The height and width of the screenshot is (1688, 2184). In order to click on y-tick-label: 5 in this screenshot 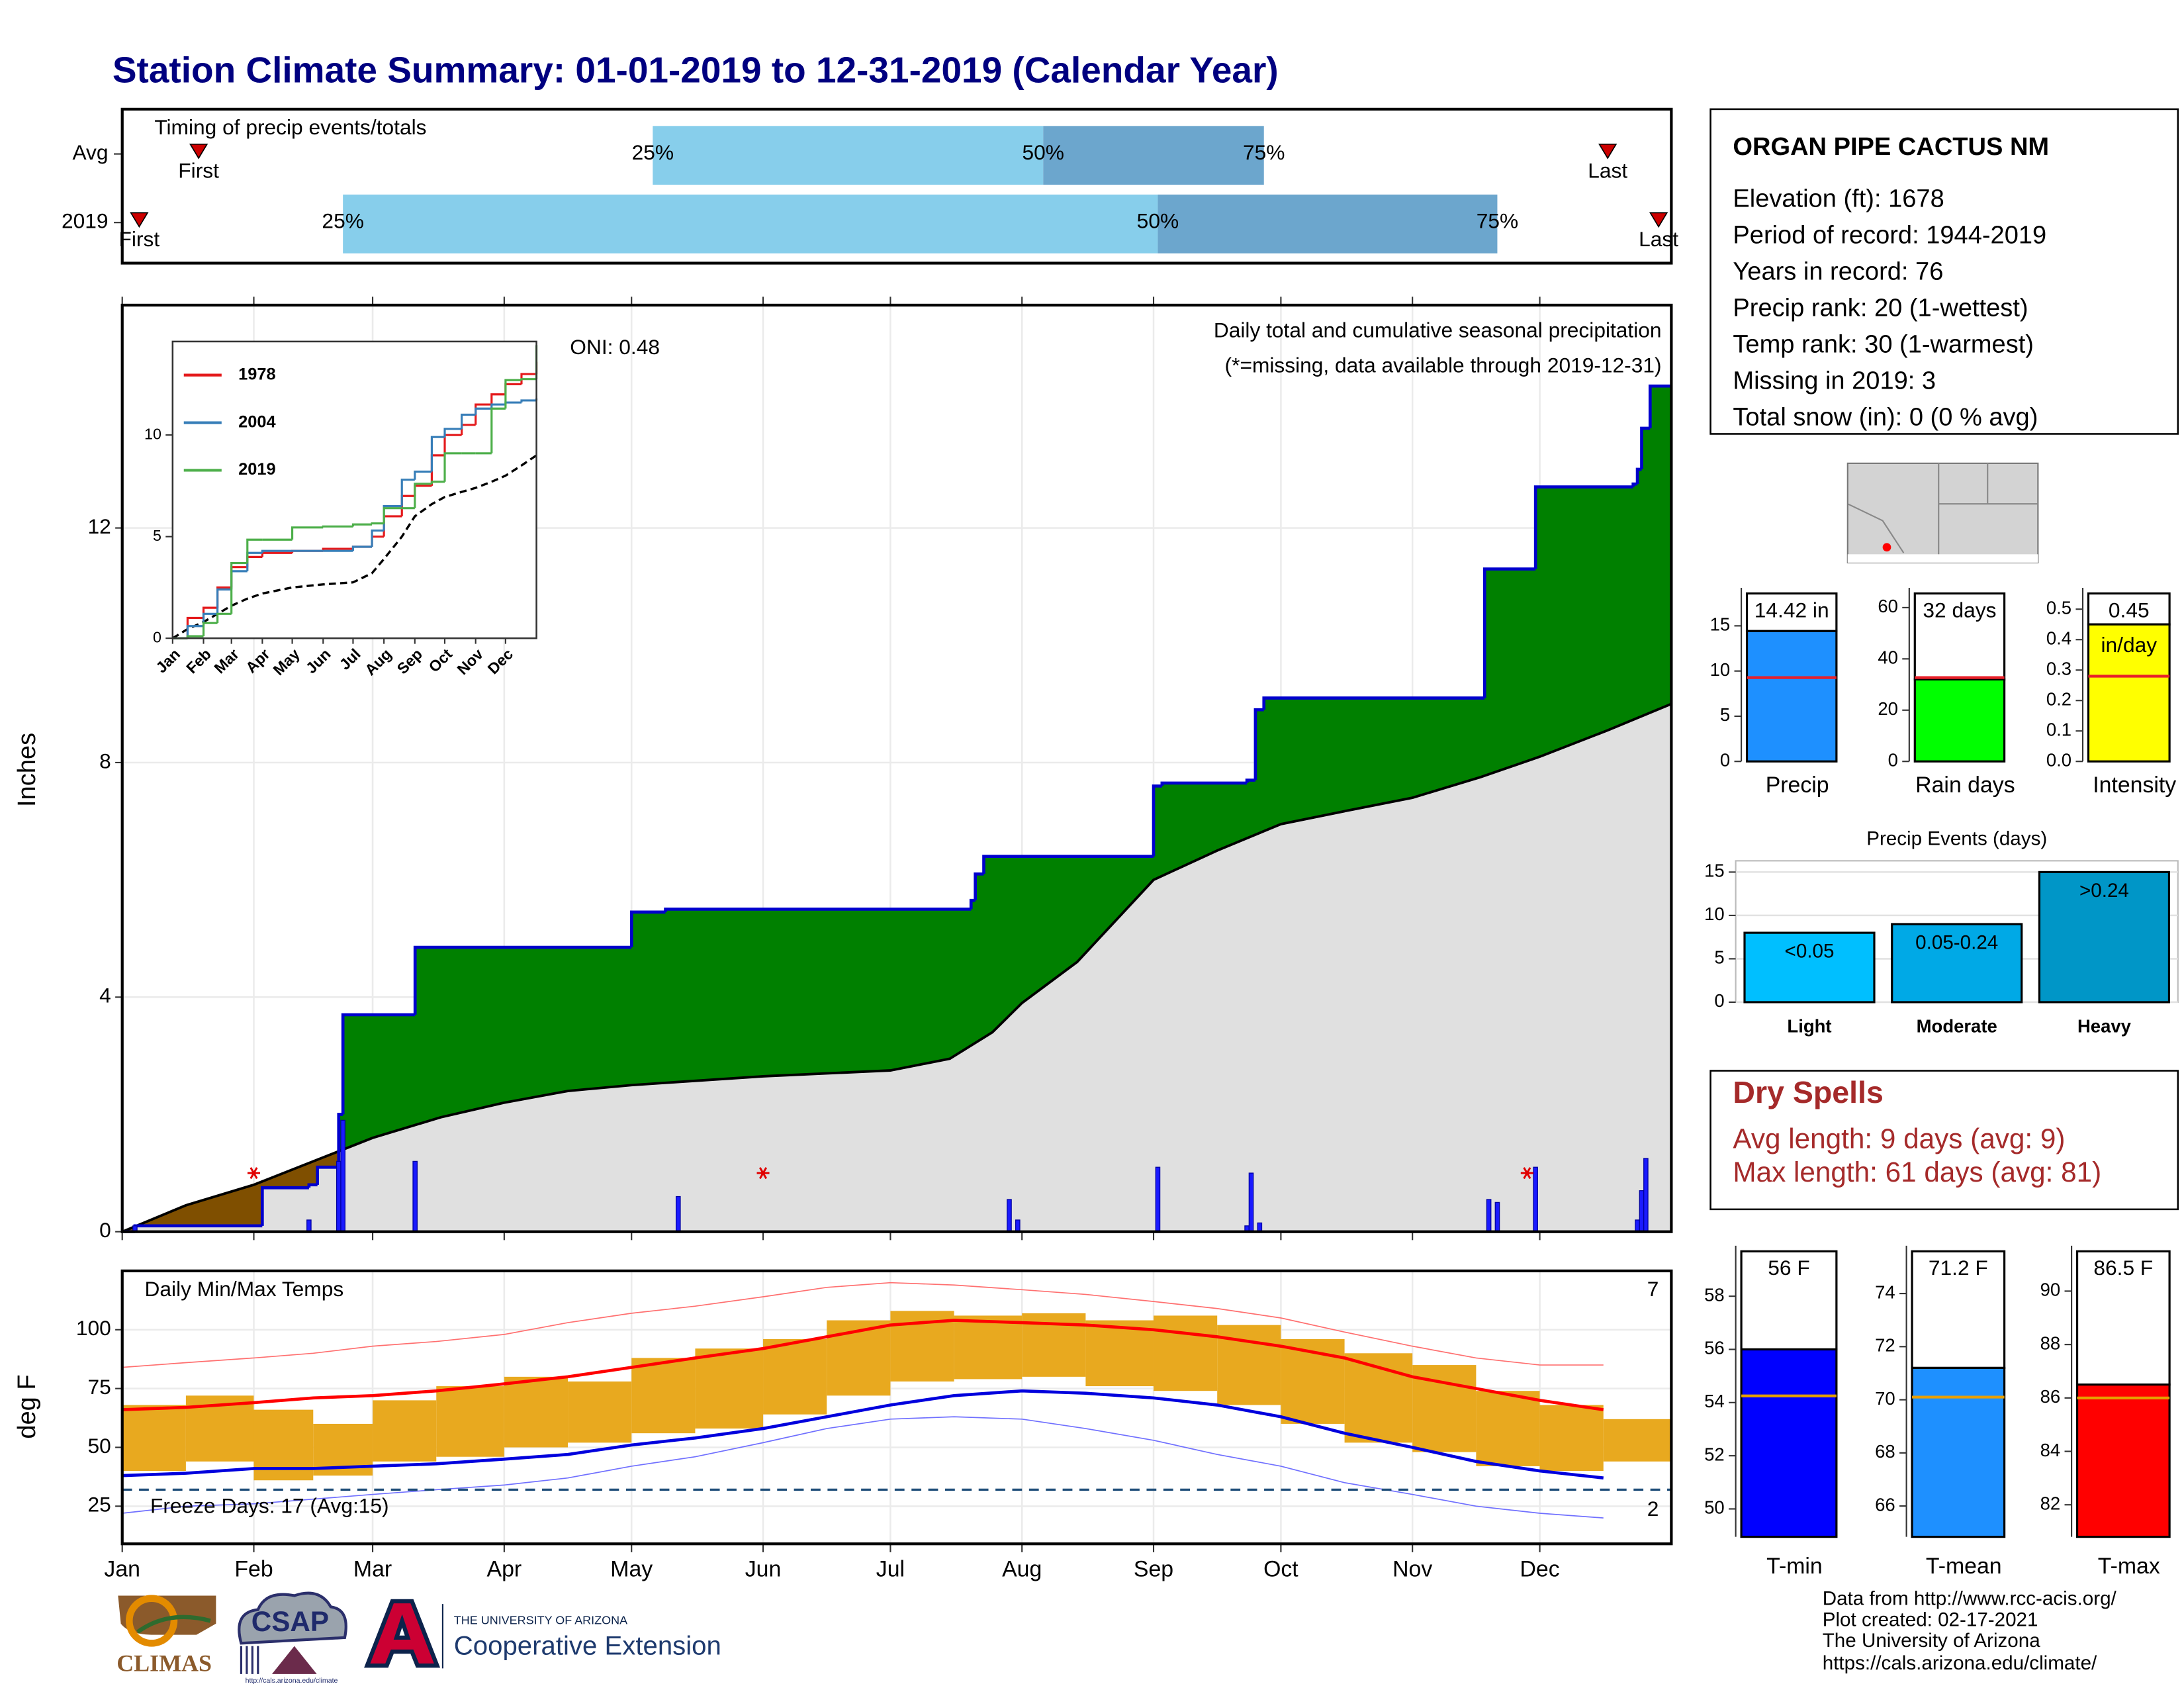, I will do `click(1725, 714)`.